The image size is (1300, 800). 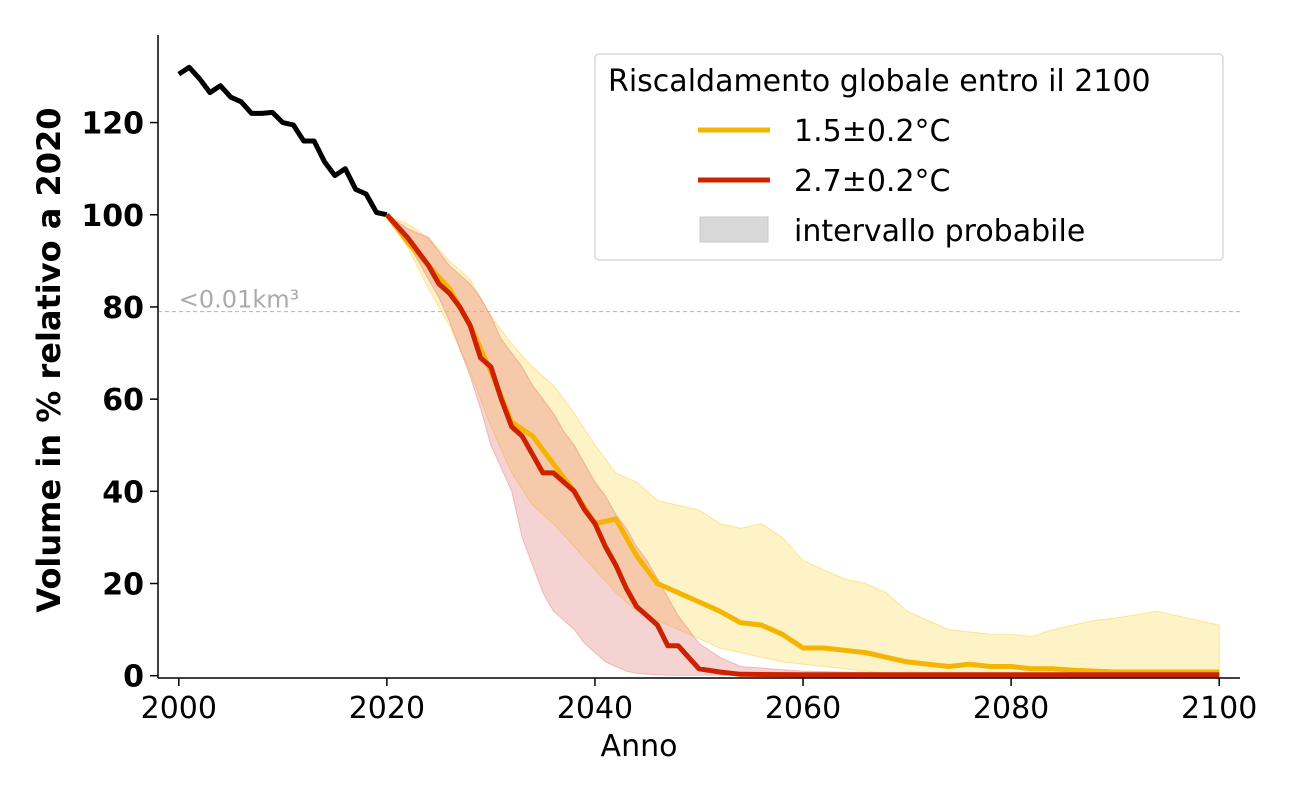 What do you see at coordinates (734, 229) in the screenshot?
I see `legend-swatch-likely-range` at bounding box center [734, 229].